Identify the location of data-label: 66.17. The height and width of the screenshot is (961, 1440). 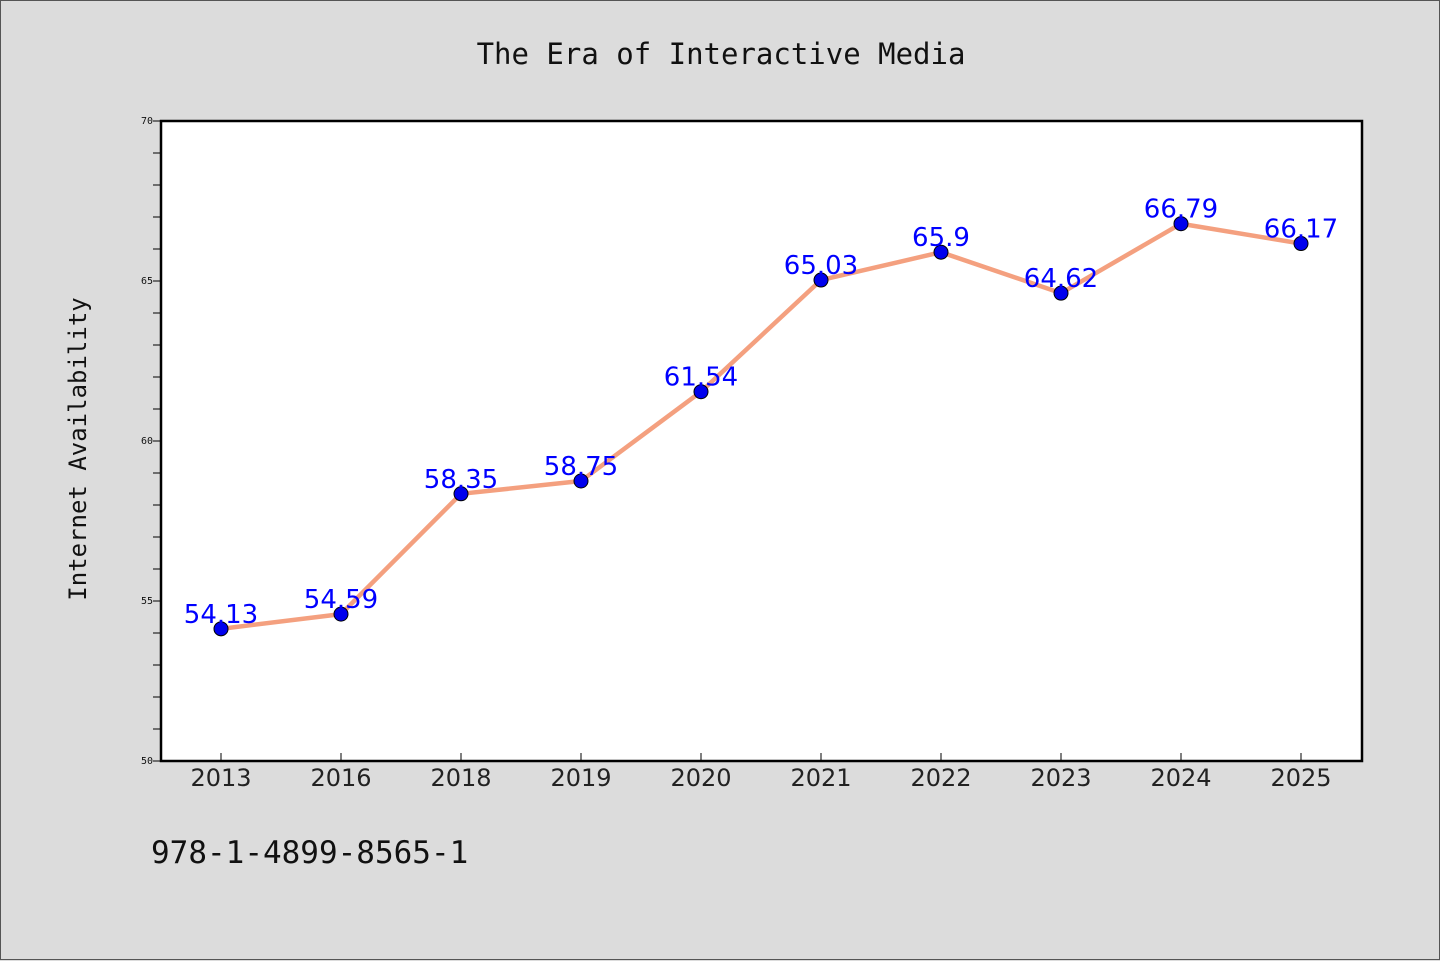
(1301, 230).